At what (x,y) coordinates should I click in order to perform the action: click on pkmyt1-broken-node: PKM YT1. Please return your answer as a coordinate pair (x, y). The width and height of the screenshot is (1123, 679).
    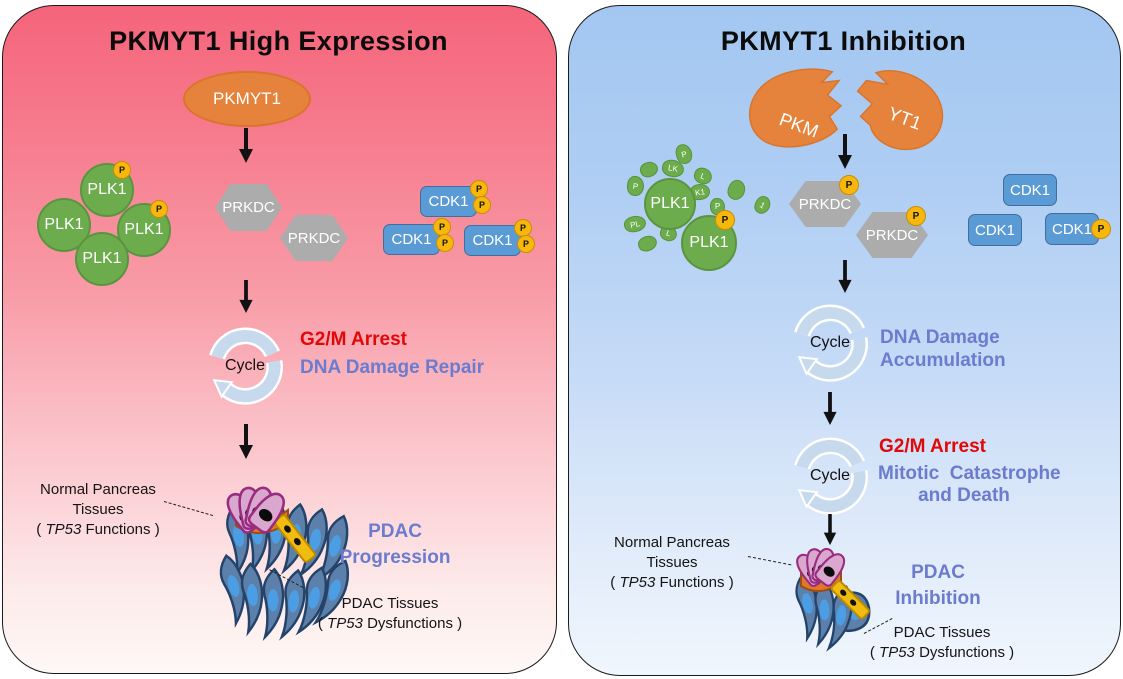
    Looking at the image, I should click on (846, 109).